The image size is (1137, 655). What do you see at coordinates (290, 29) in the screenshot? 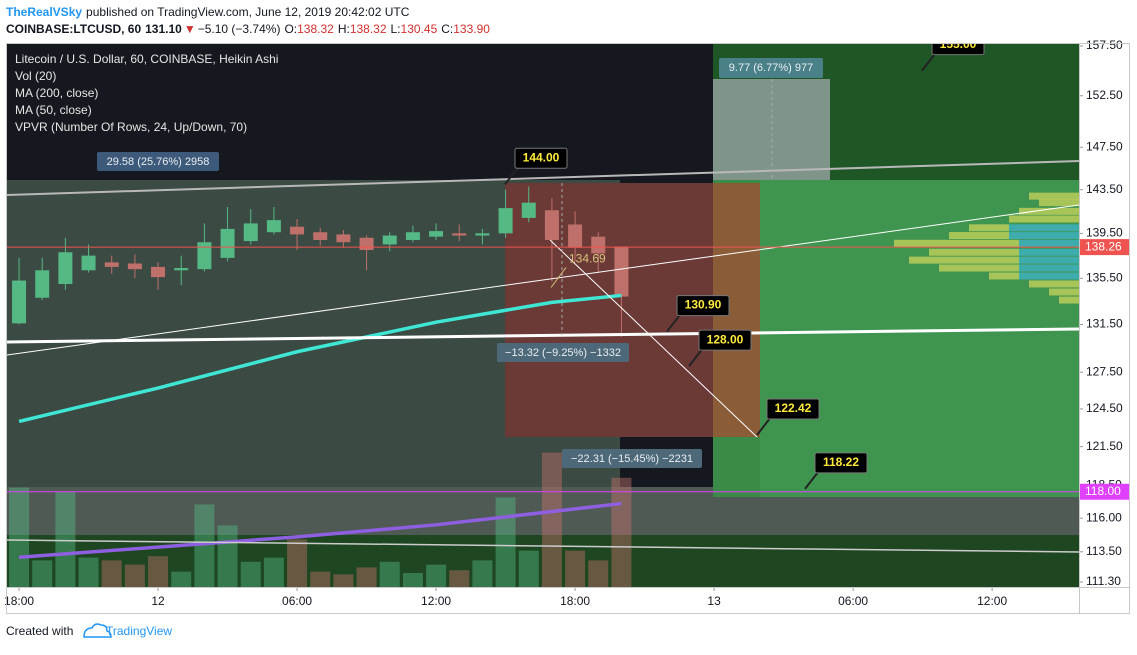
I see `ohlc-key: O:` at bounding box center [290, 29].